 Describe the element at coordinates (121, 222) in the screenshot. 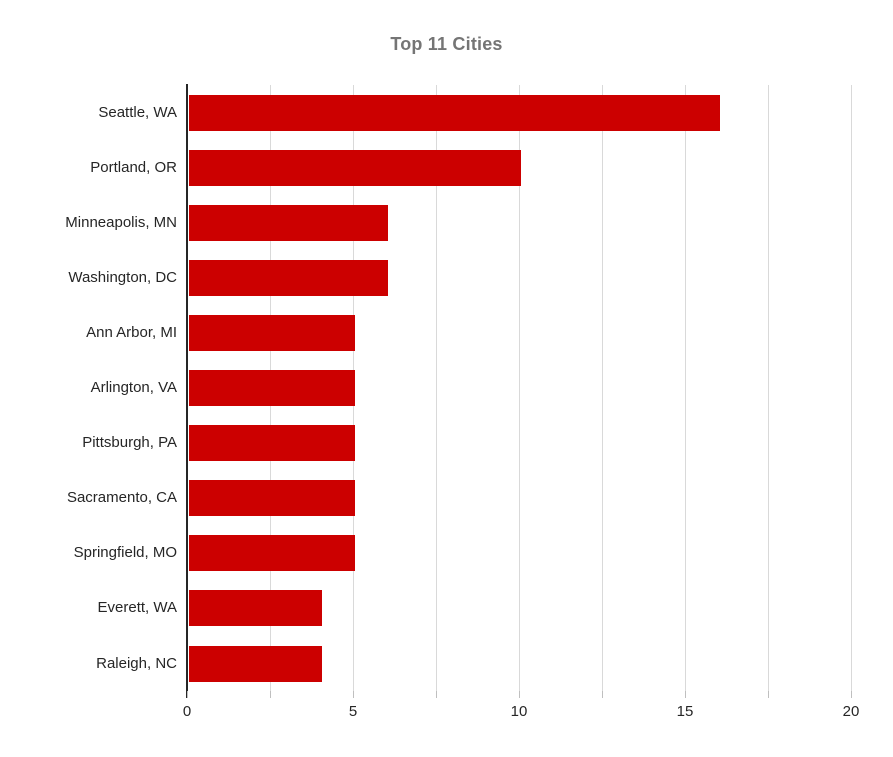

I see `category-label: Minneapolis, MN` at that location.